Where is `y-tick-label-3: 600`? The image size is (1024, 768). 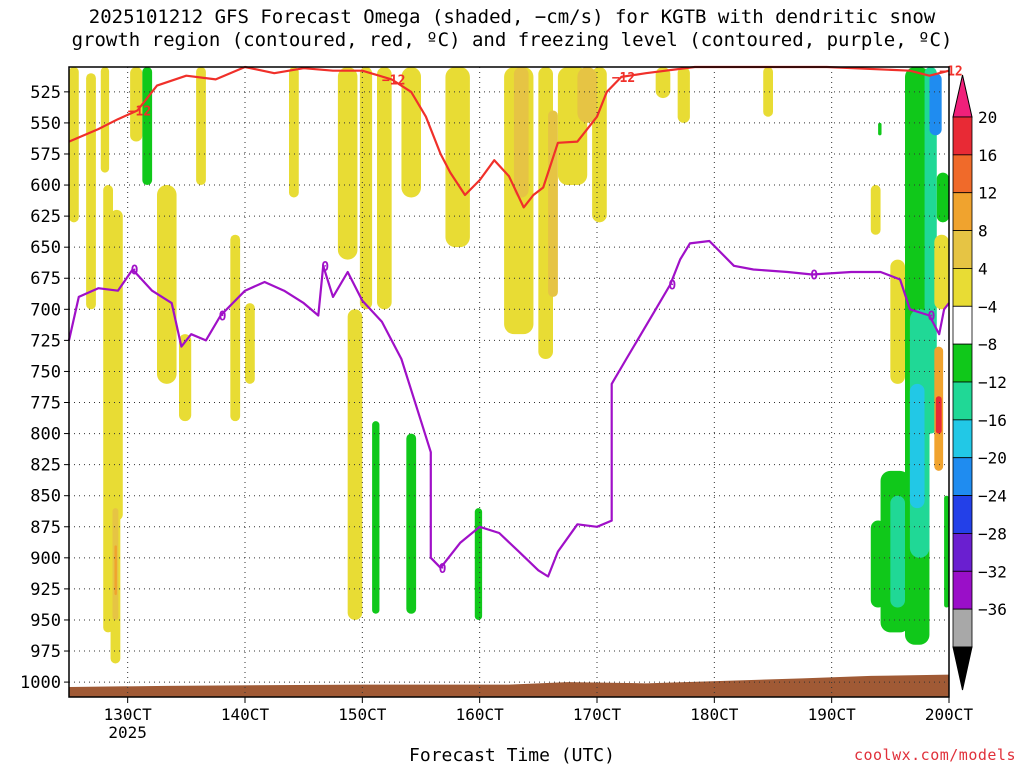
y-tick-label-3: 600 is located at coordinates (45, 186).